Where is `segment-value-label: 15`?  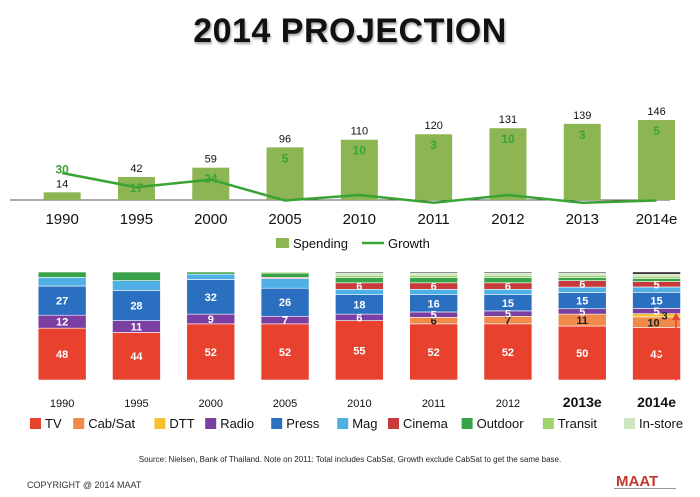 segment-value-label: 15 is located at coordinates (508, 304).